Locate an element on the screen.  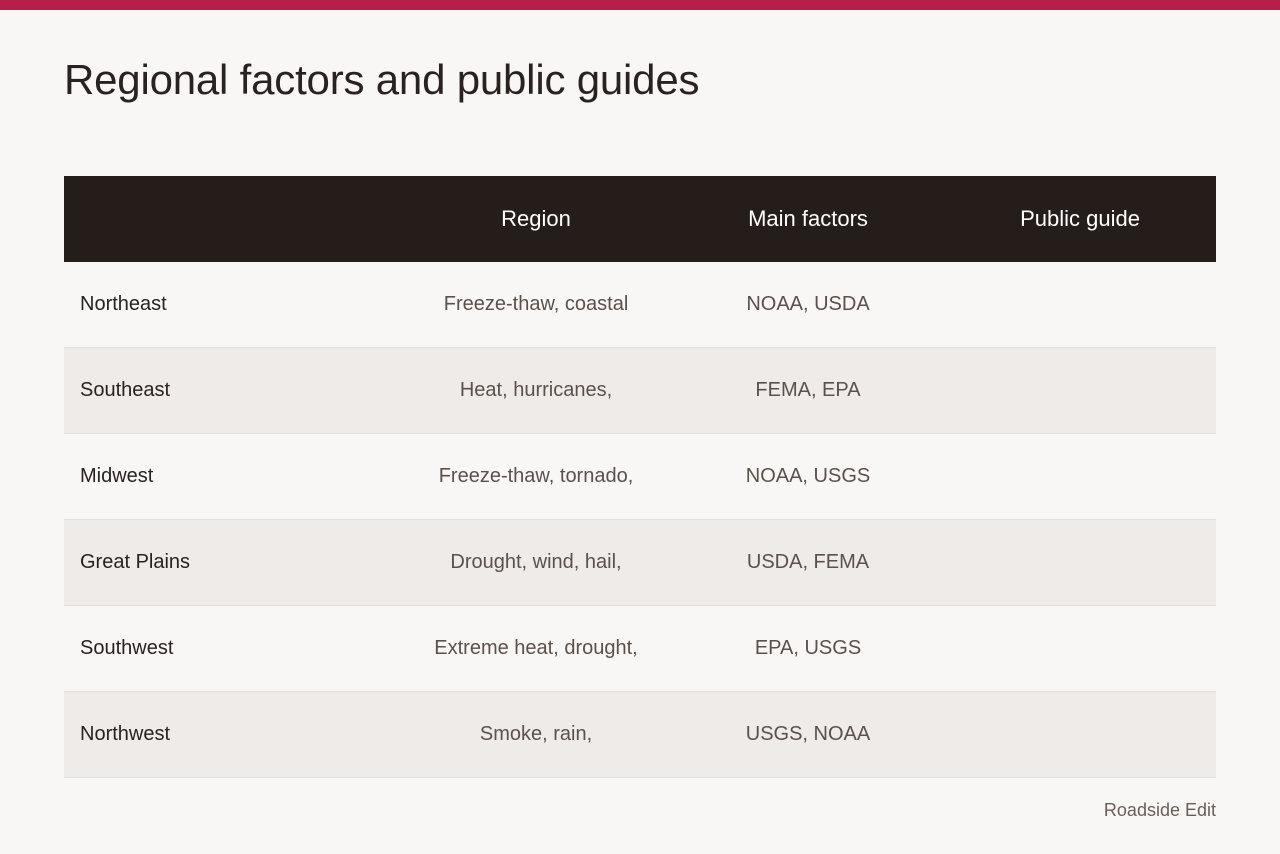
row-label: Northeast is located at coordinates (123, 304).